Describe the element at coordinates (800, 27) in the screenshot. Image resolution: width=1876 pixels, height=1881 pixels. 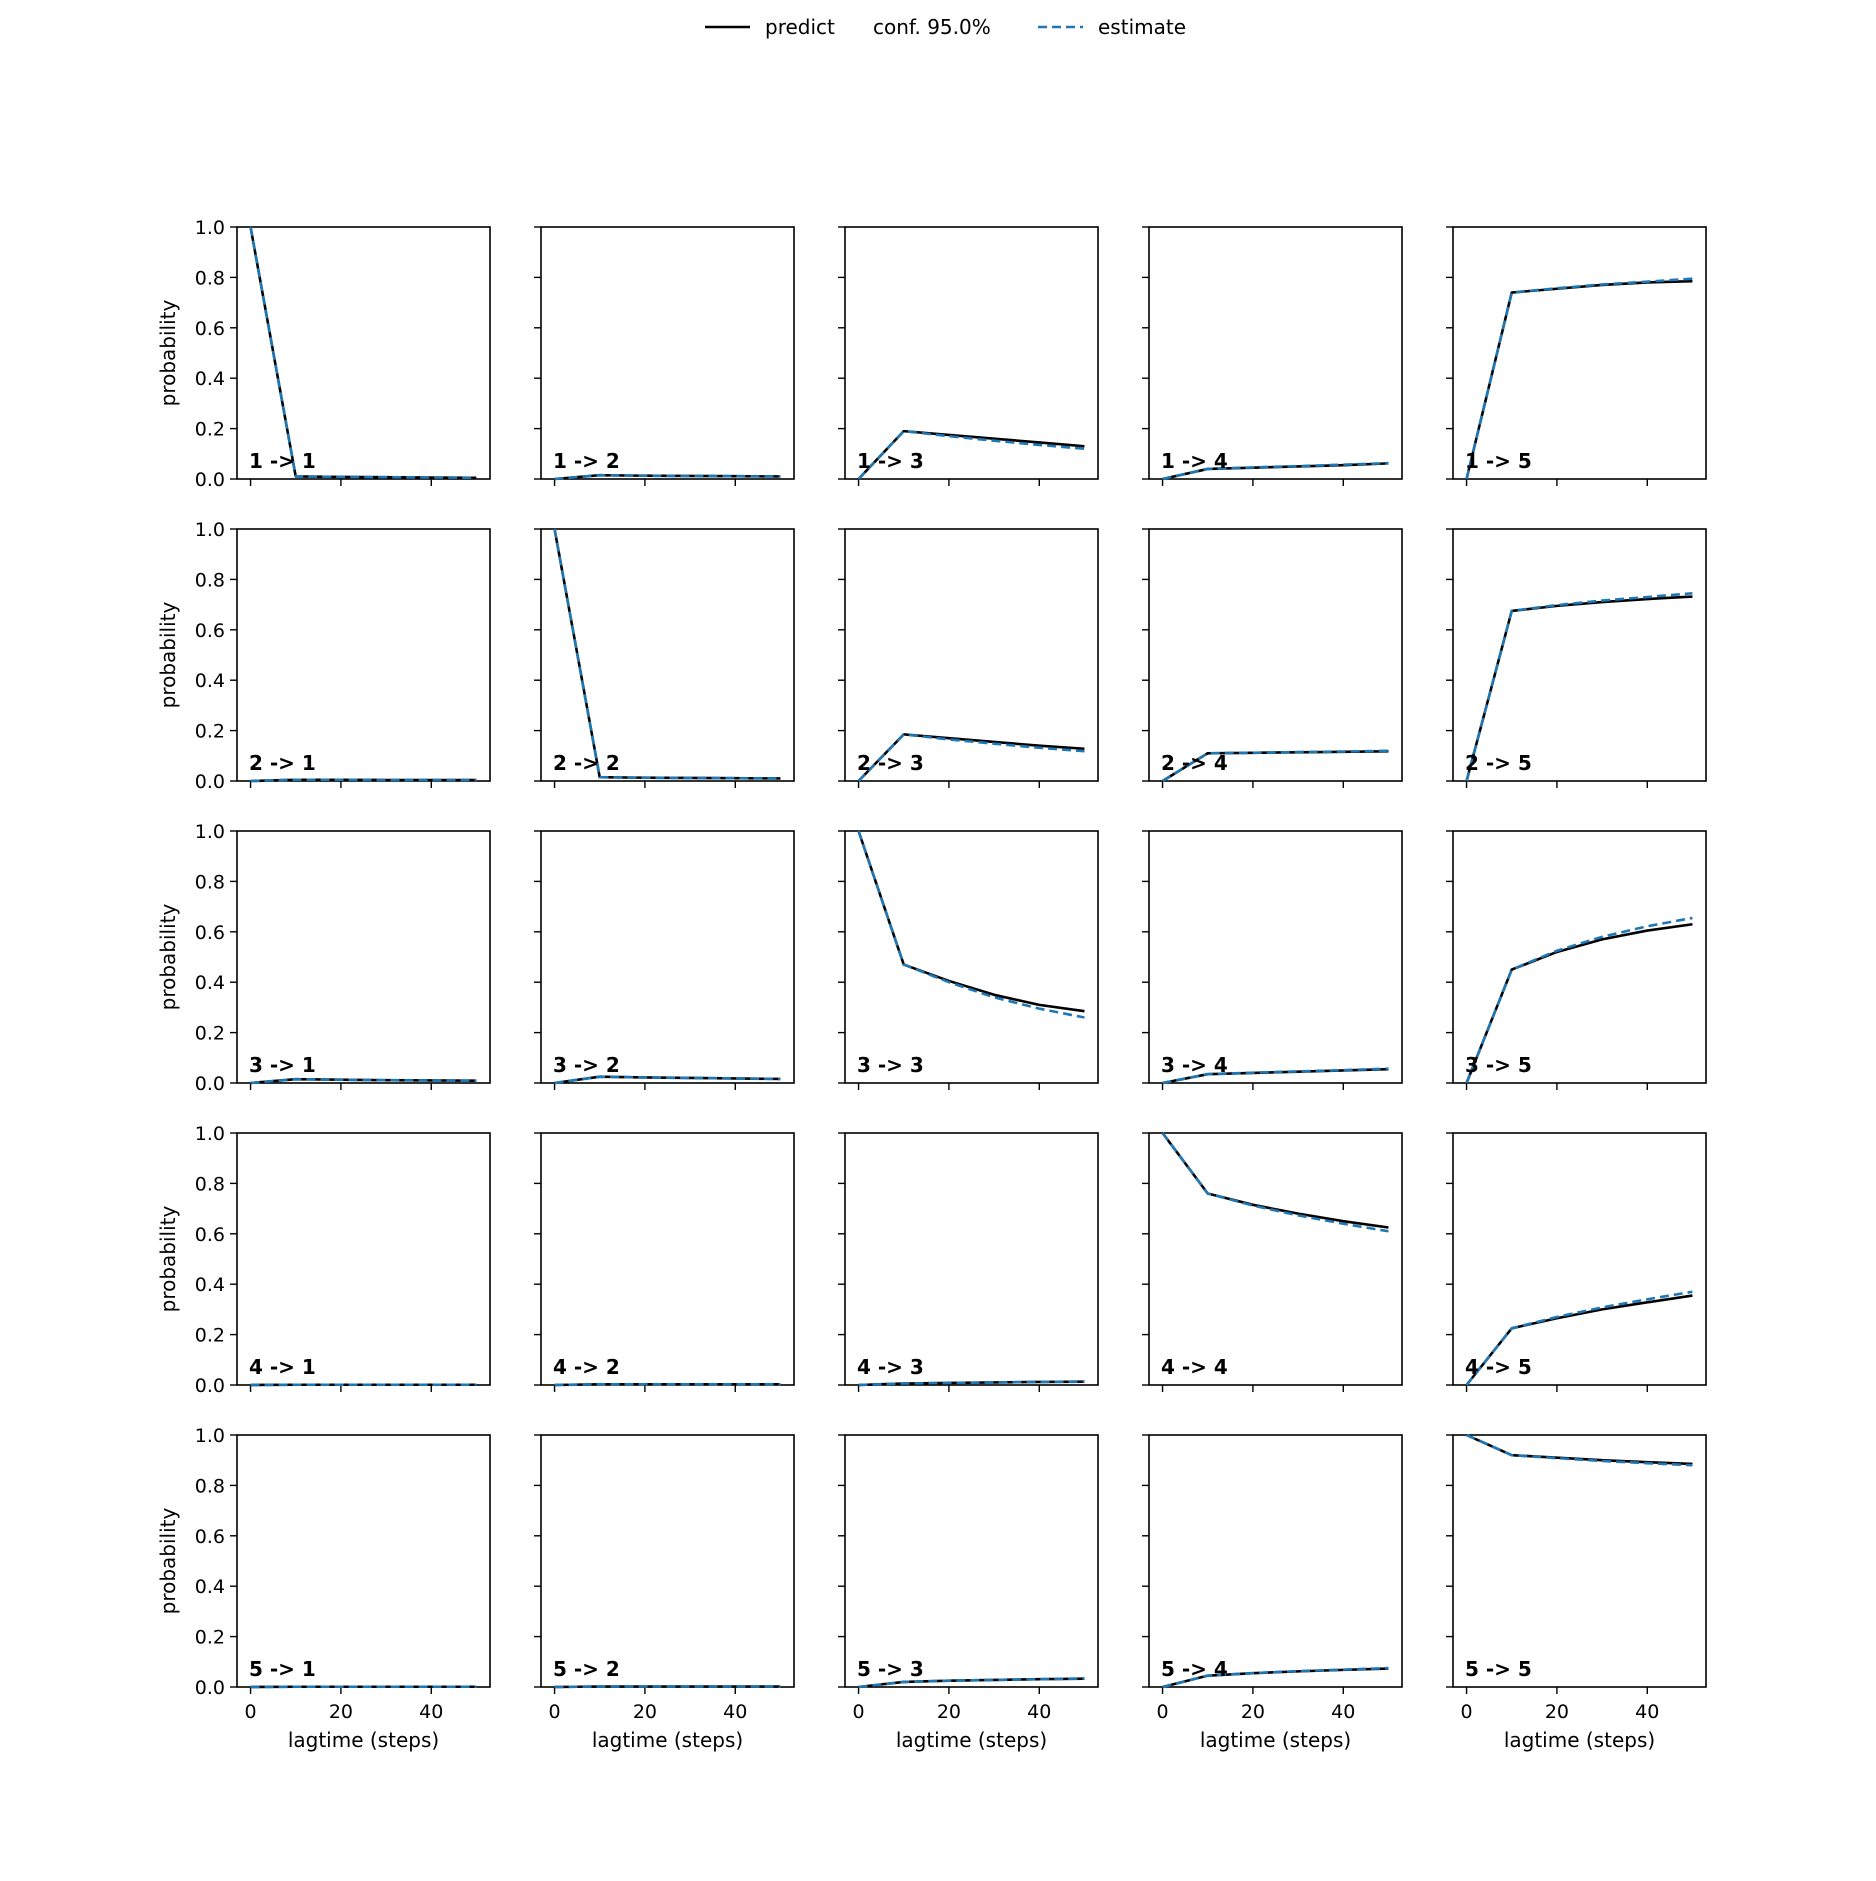
I see `legend-item-label: predict` at that location.